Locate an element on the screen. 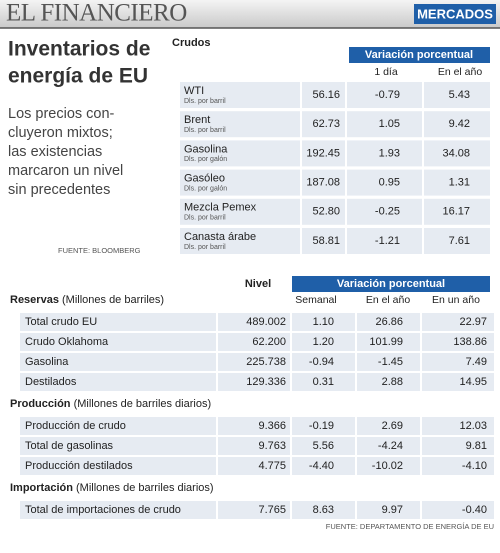 The height and width of the screenshot is (553, 500). cell-value: 101.99 is located at coordinates (386, 342).